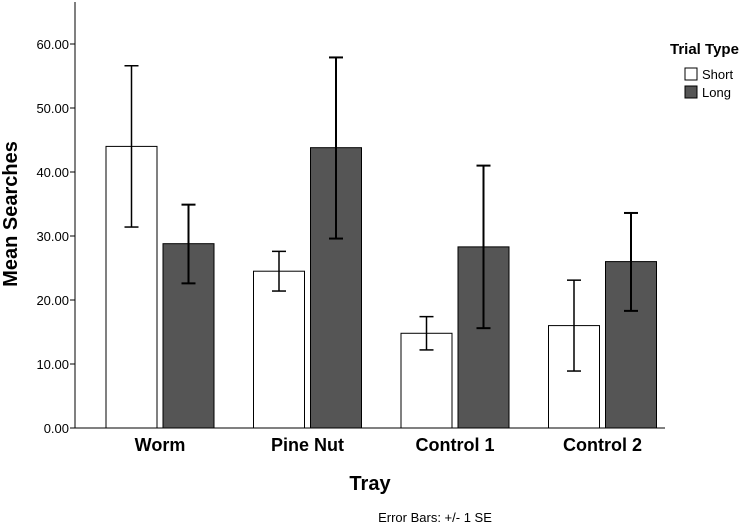 The image size is (751, 526). What do you see at coordinates (52, 108) in the screenshot?
I see `y-tick-label: 50.00` at bounding box center [52, 108].